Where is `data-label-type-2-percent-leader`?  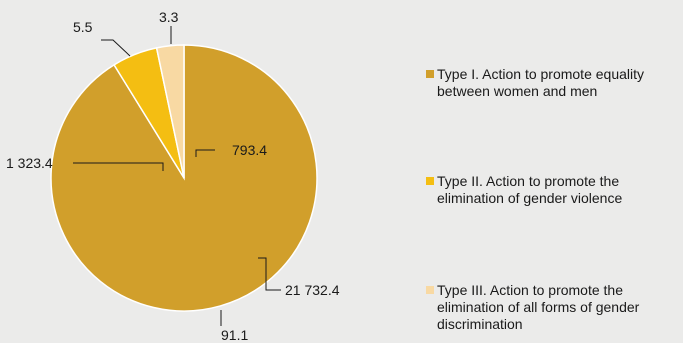
data-label-type-2-percent-leader is located at coordinates (116, 48).